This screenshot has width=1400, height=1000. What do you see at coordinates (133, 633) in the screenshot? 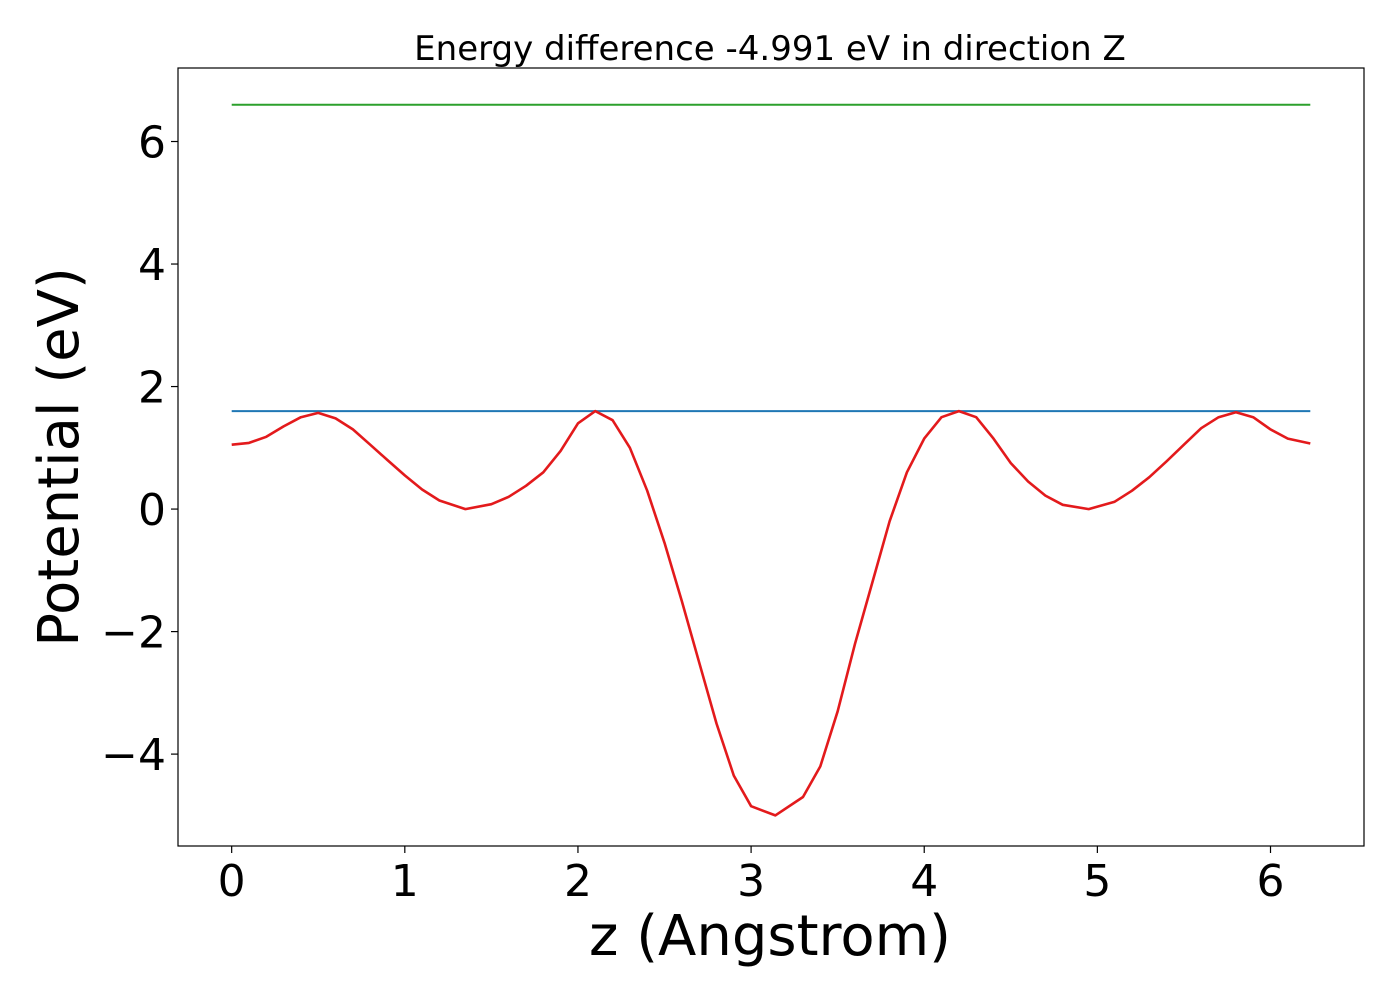
I see `y-tick-label: −2` at bounding box center [133, 633].